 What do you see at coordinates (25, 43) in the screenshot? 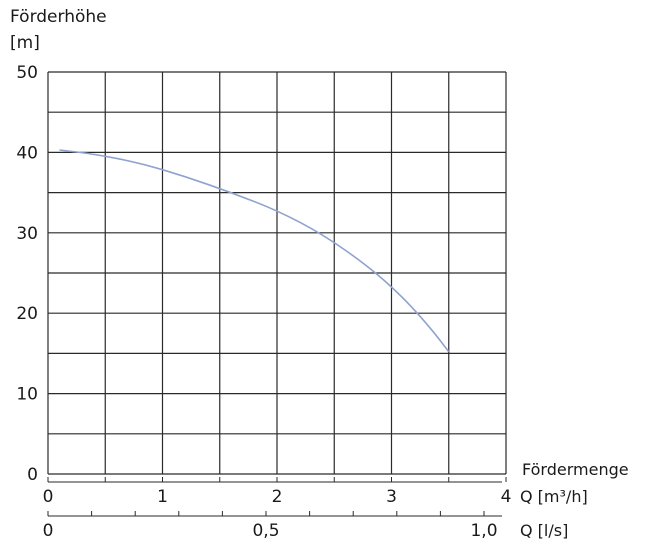
I see `y-axis-unit: [m]` at bounding box center [25, 43].